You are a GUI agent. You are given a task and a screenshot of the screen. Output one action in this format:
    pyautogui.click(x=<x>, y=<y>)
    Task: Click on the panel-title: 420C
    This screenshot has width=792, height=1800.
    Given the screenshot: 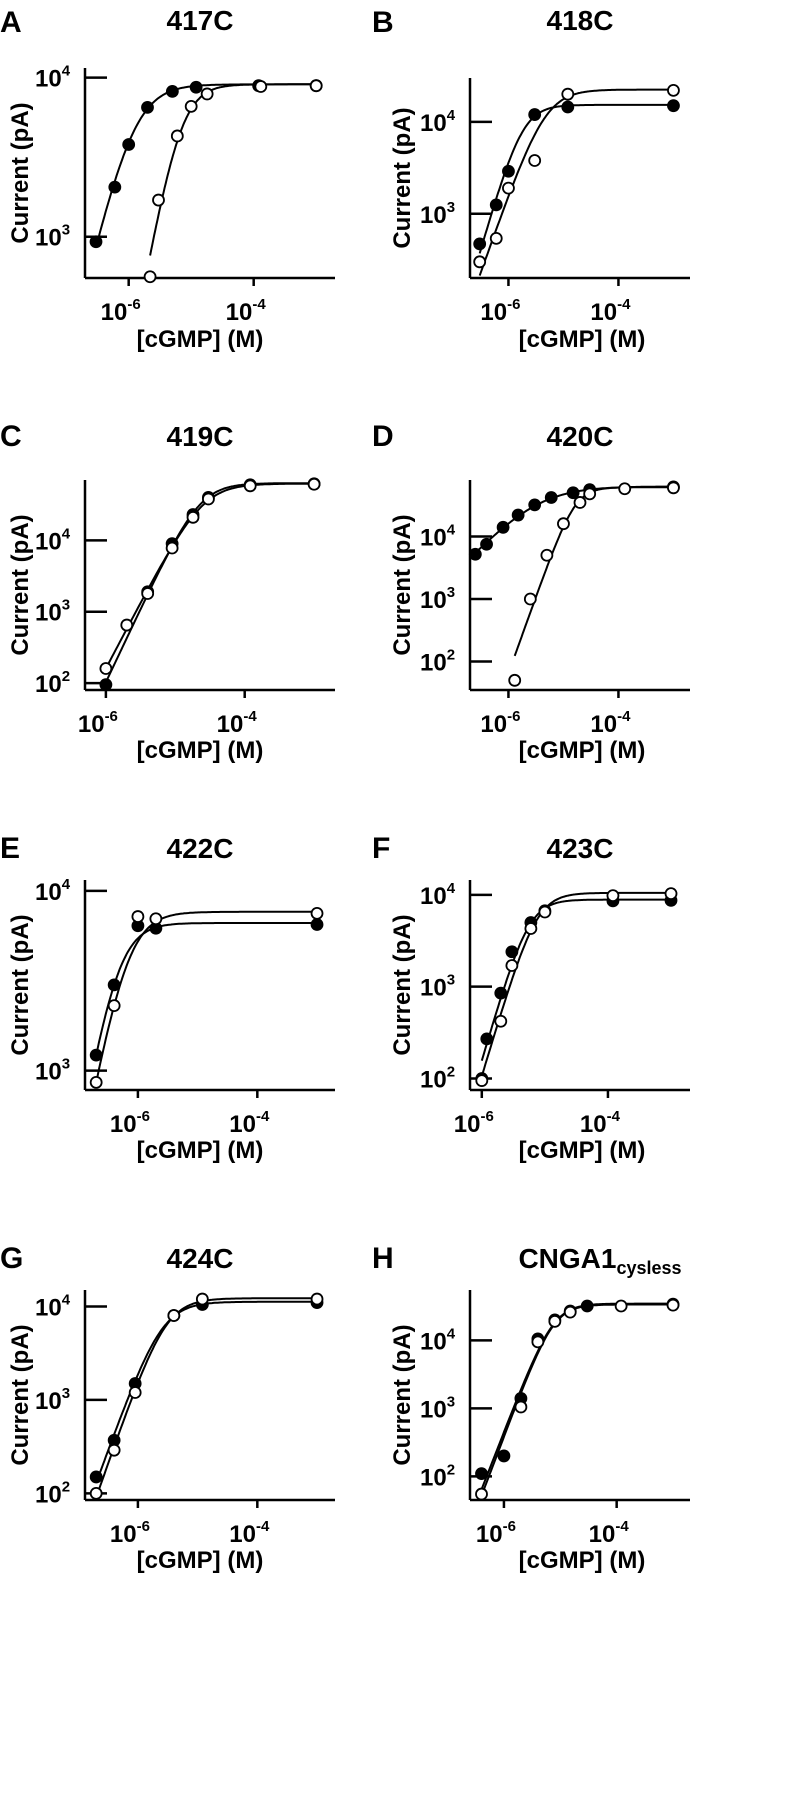 What is the action you would take?
    pyautogui.click(x=580, y=436)
    